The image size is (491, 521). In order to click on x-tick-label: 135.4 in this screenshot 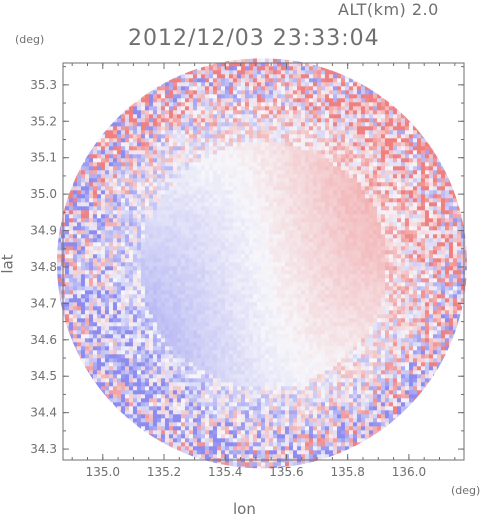, I will do `click(225, 472)`.